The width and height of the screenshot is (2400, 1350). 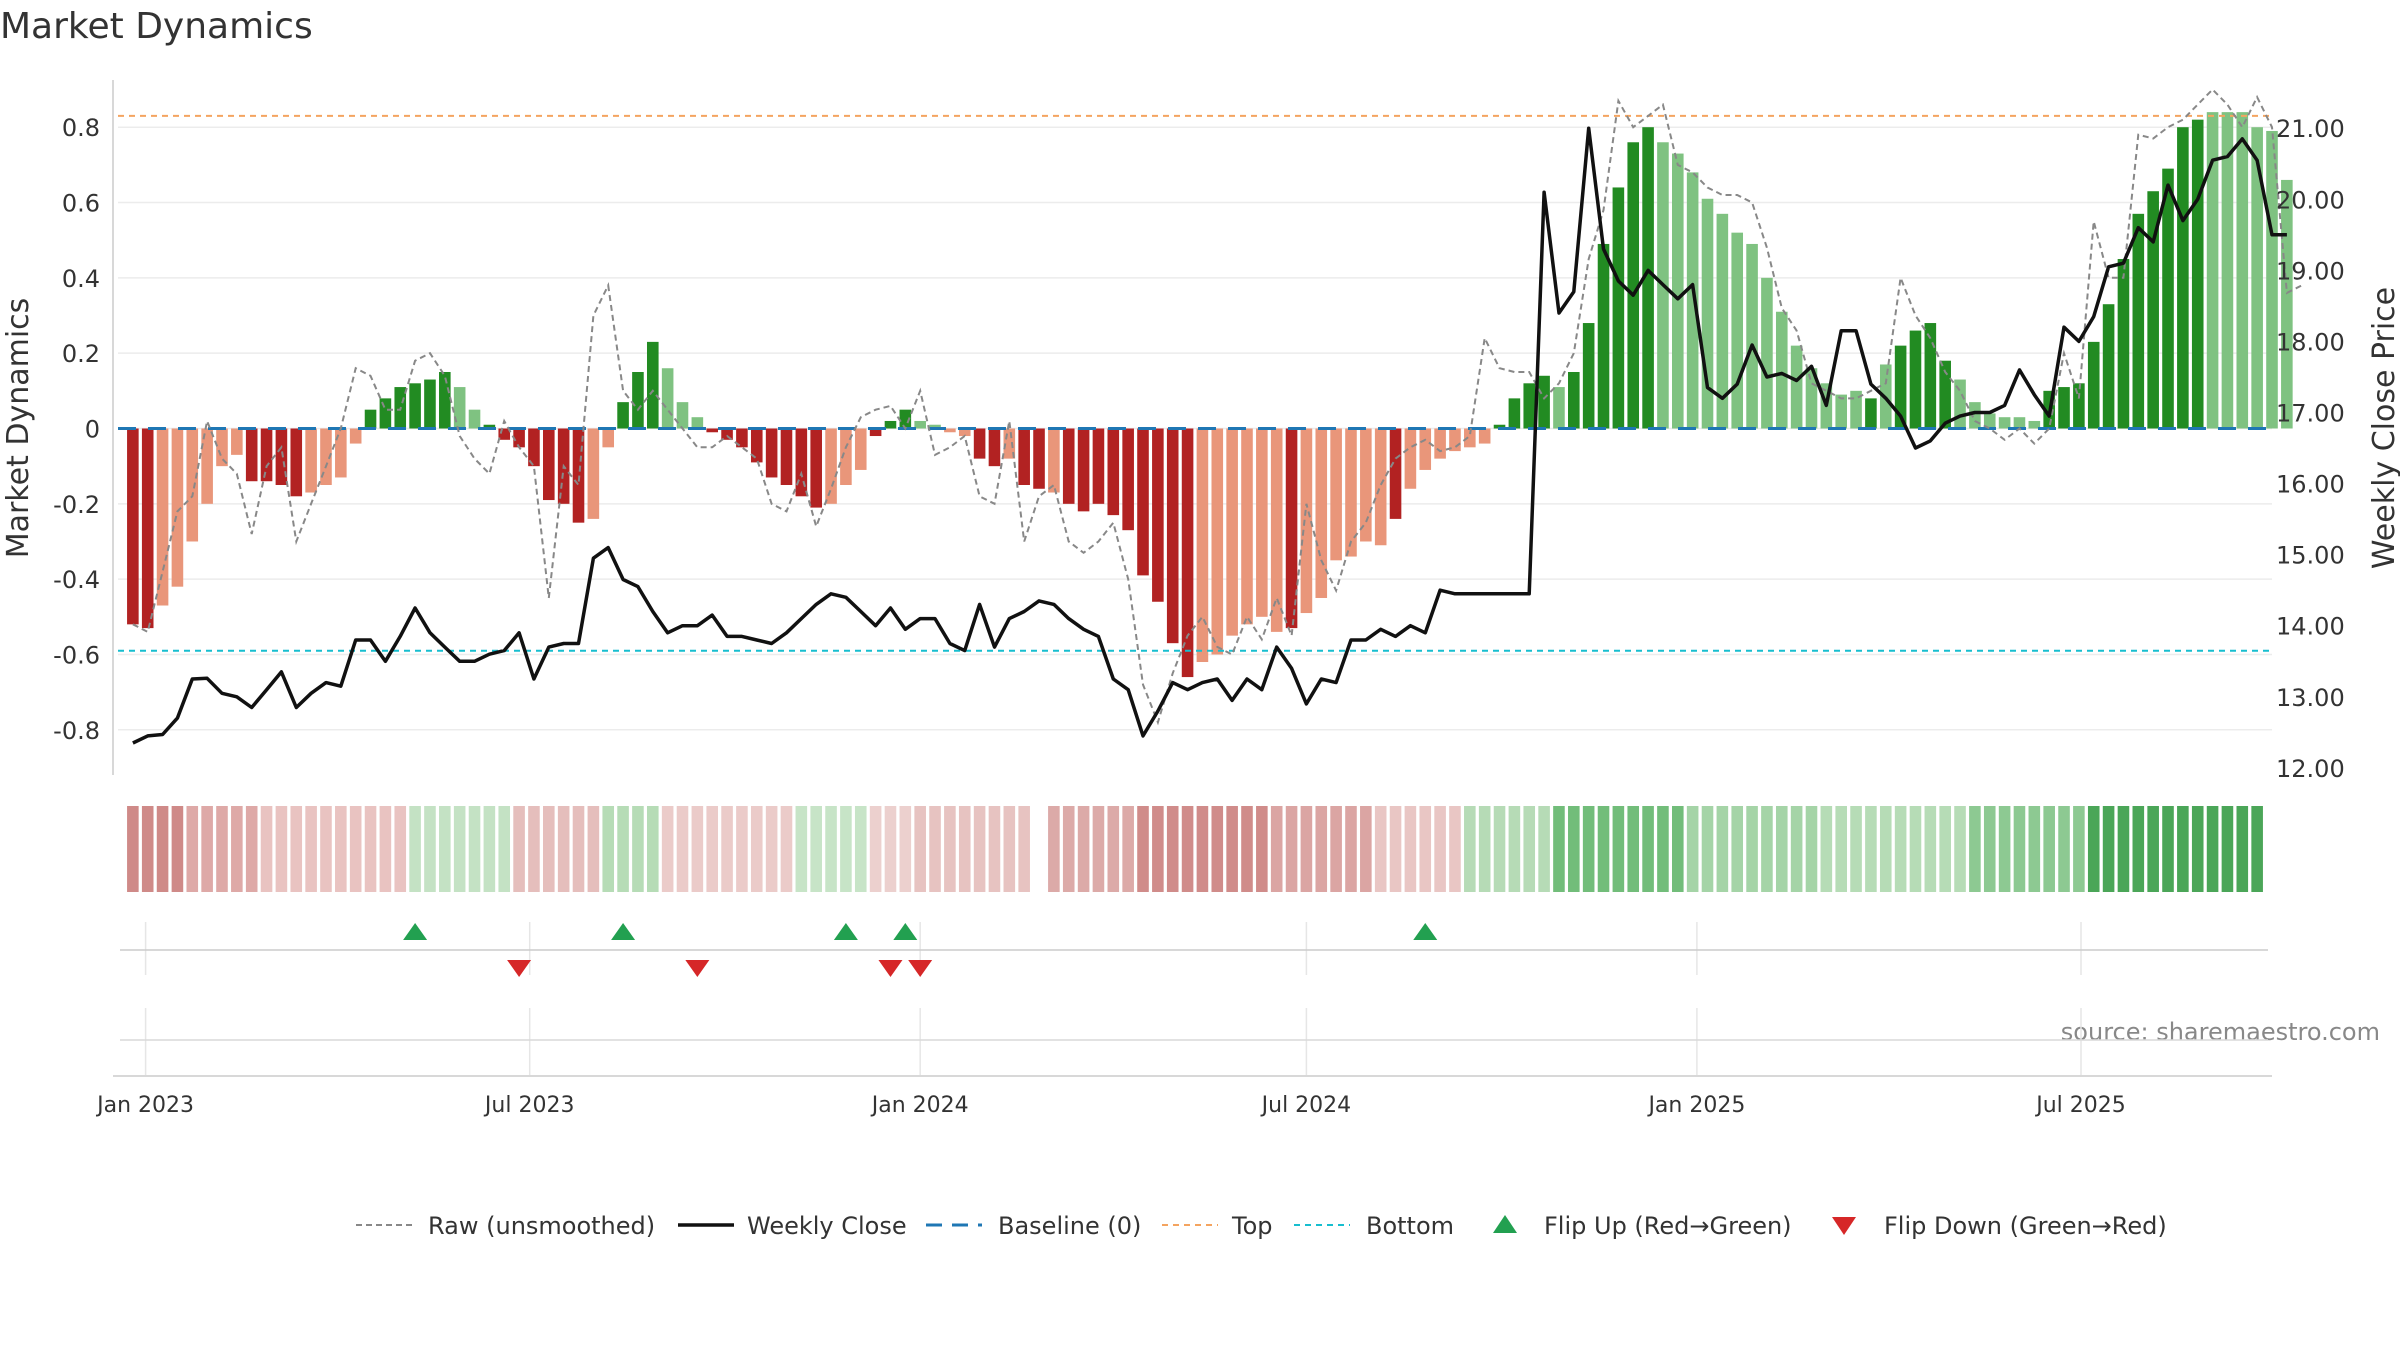 What do you see at coordinates (76, 580) in the screenshot?
I see `y-tick-left: -0.4` at bounding box center [76, 580].